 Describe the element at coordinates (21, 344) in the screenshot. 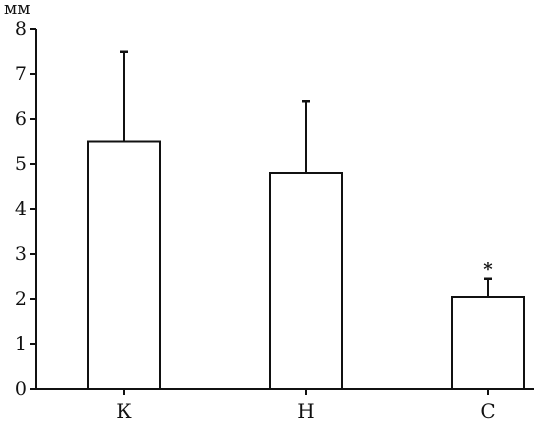

I see `y-tick-label: 1` at that location.